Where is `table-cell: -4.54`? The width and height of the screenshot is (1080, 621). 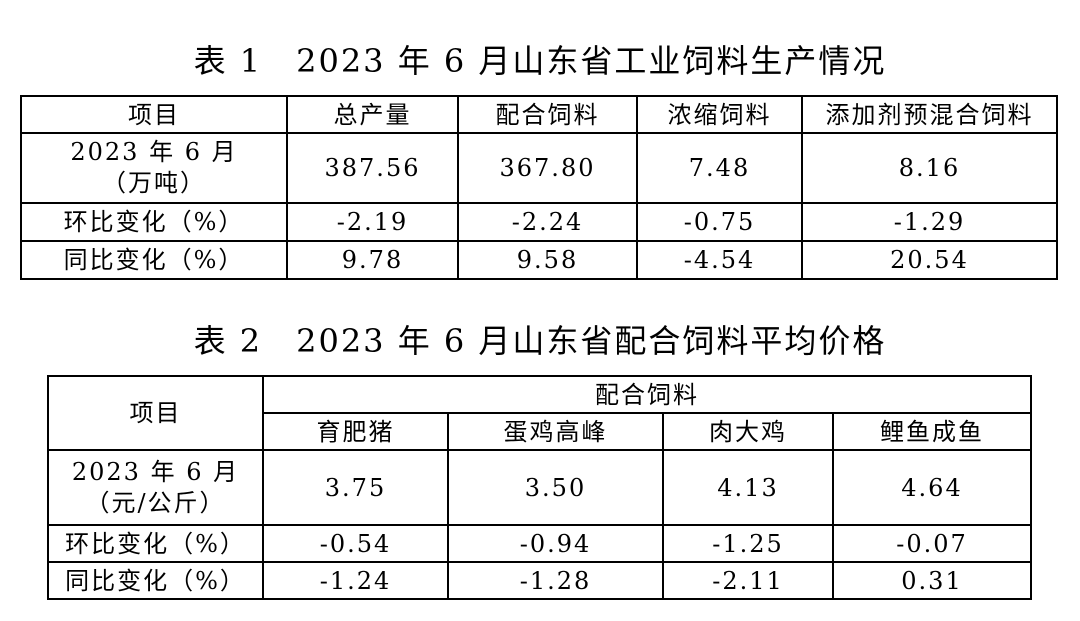
table-cell: -4.54 is located at coordinates (719, 260).